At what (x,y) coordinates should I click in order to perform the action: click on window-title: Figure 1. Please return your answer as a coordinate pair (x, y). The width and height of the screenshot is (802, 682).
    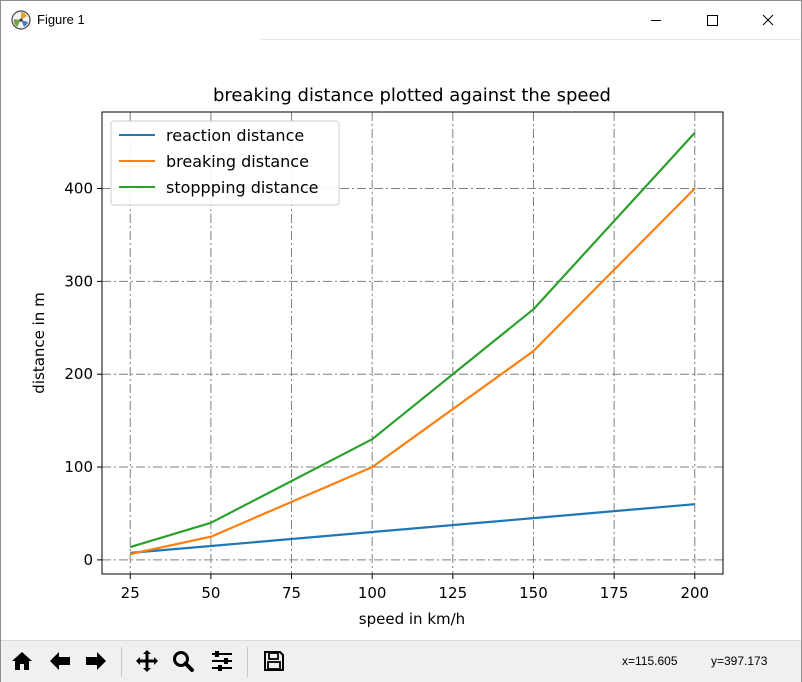
    Looking at the image, I should click on (61, 19).